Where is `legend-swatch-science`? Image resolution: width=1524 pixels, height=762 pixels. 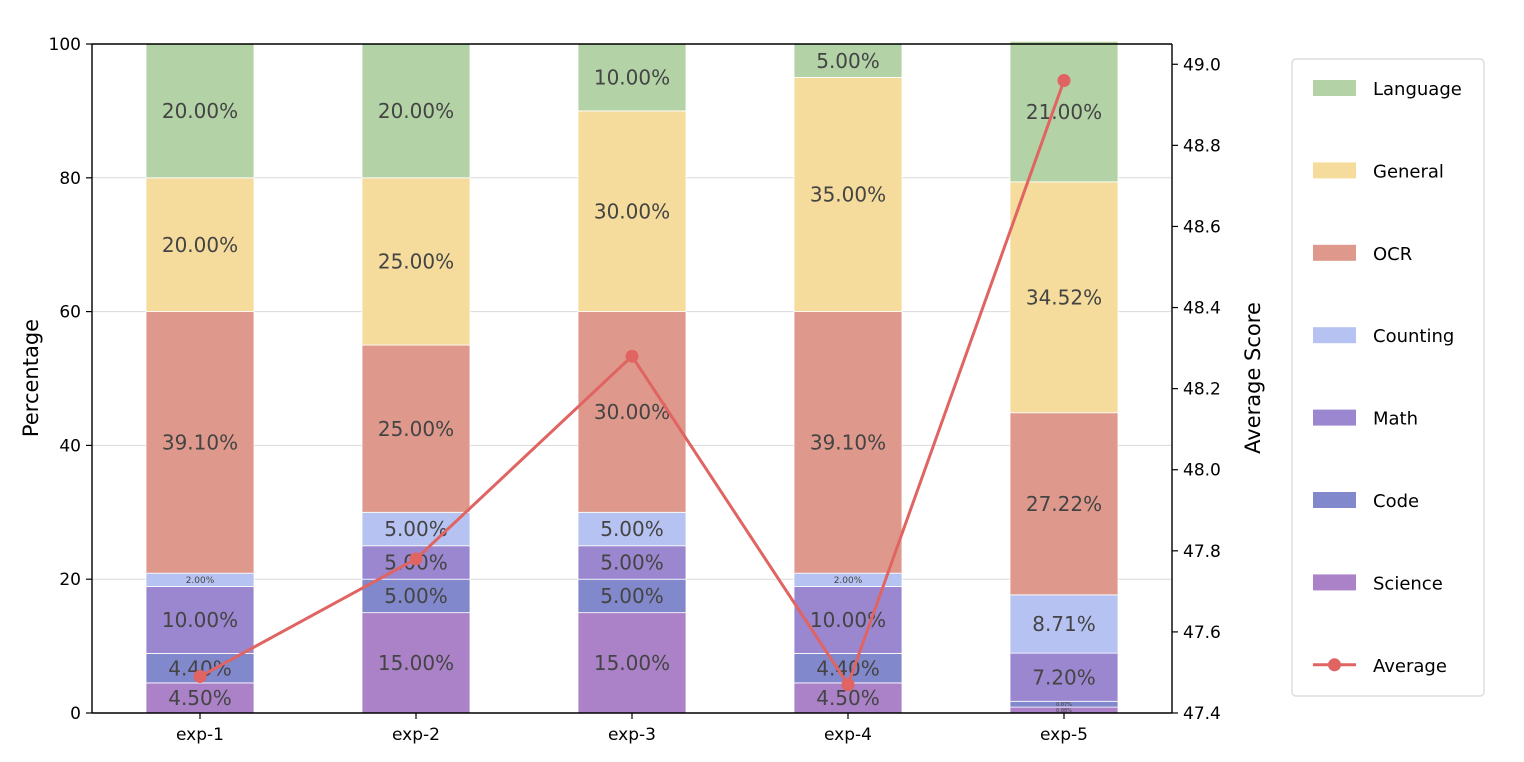
legend-swatch-science is located at coordinates (1334, 582).